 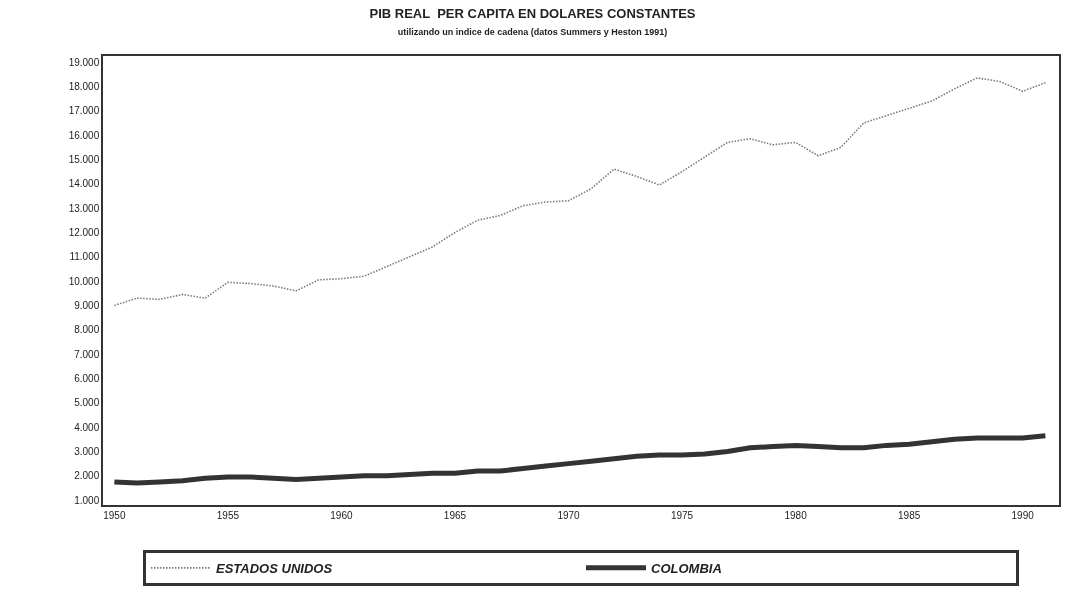 I want to click on y-tick-label: 8.000, so click(x=87, y=330).